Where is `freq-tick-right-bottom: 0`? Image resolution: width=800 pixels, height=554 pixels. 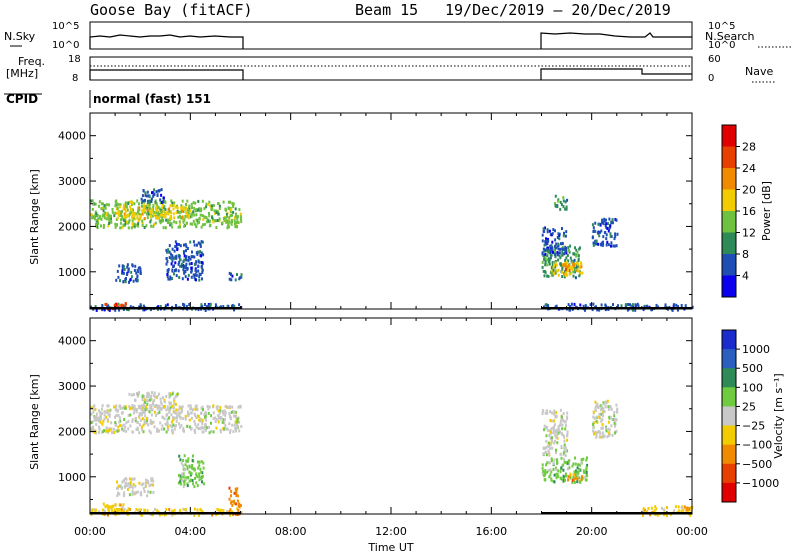 freq-tick-right-bottom: 0 is located at coordinates (711, 78).